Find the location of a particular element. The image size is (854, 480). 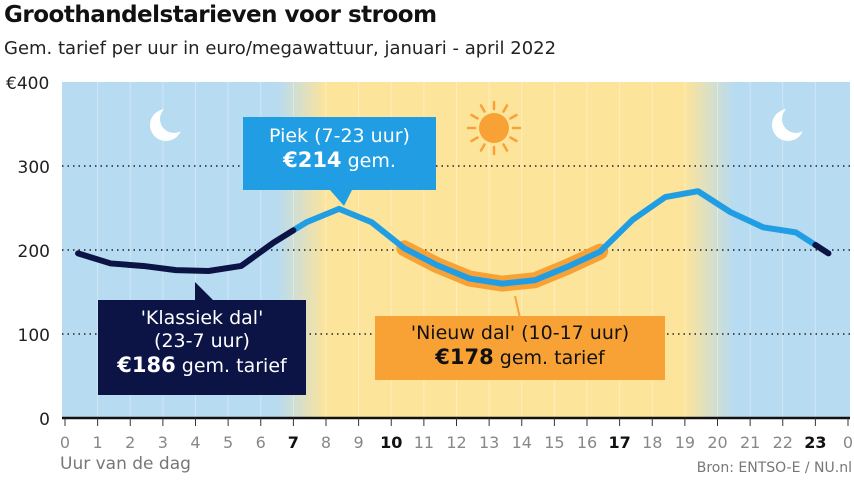

x-tick-label: 11 is located at coordinates (424, 442).